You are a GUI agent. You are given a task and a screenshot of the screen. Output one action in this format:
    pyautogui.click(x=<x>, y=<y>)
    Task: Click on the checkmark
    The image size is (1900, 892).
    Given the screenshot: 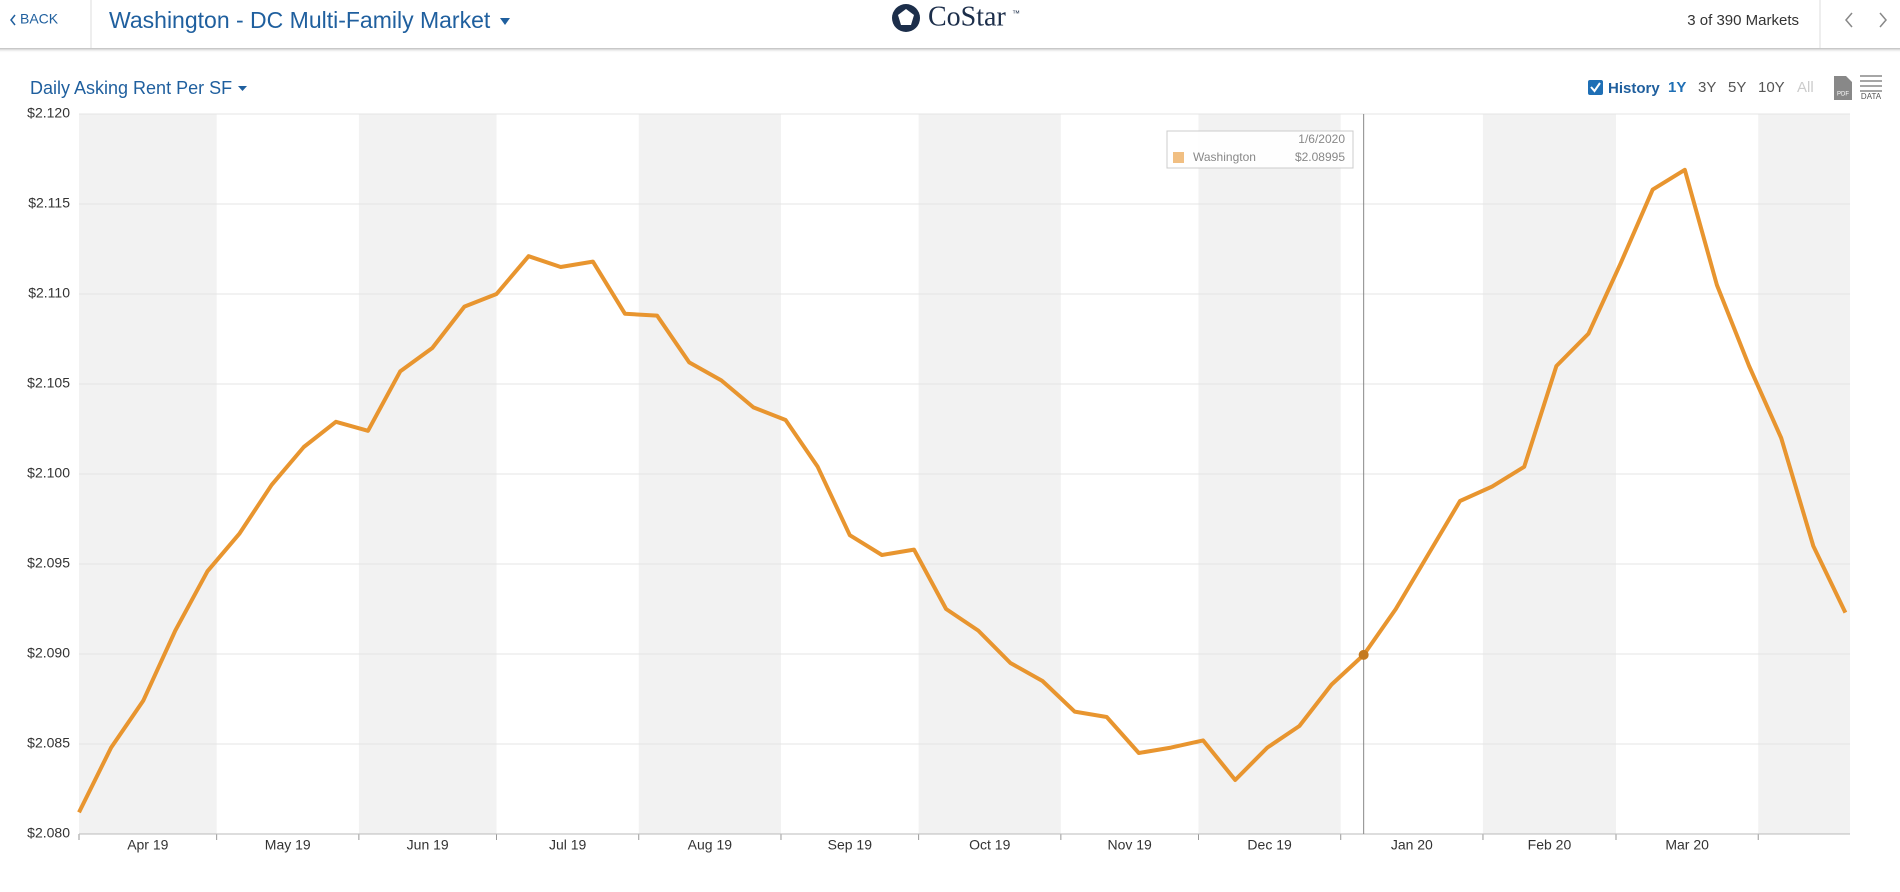 What is the action you would take?
    pyautogui.click(x=1595, y=87)
    